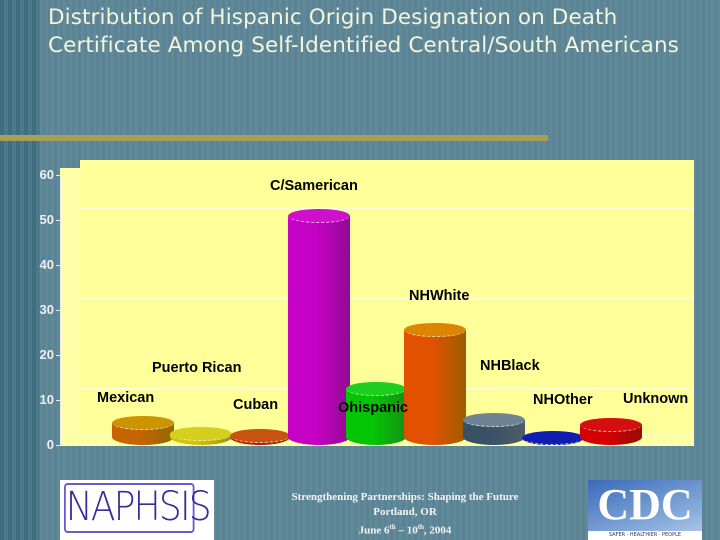 Image resolution: width=720 pixels, height=540 pixels. Describe the element at coordinates (373, 408) in the screenshot. I see `bar-label: Ohispanic` at that location.